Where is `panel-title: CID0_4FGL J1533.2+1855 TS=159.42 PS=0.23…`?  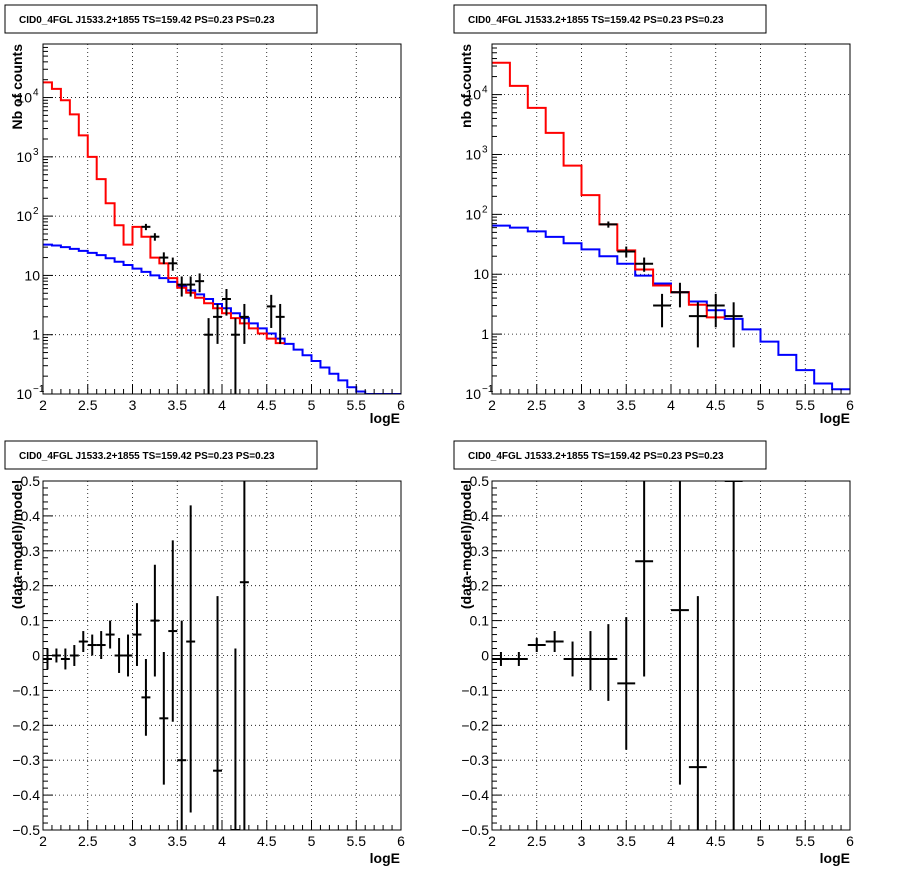
panel-title: CID0_4FGL J1533.2+1855 TS=159.42 PS=0.23… is located at coordinates (147, 20).